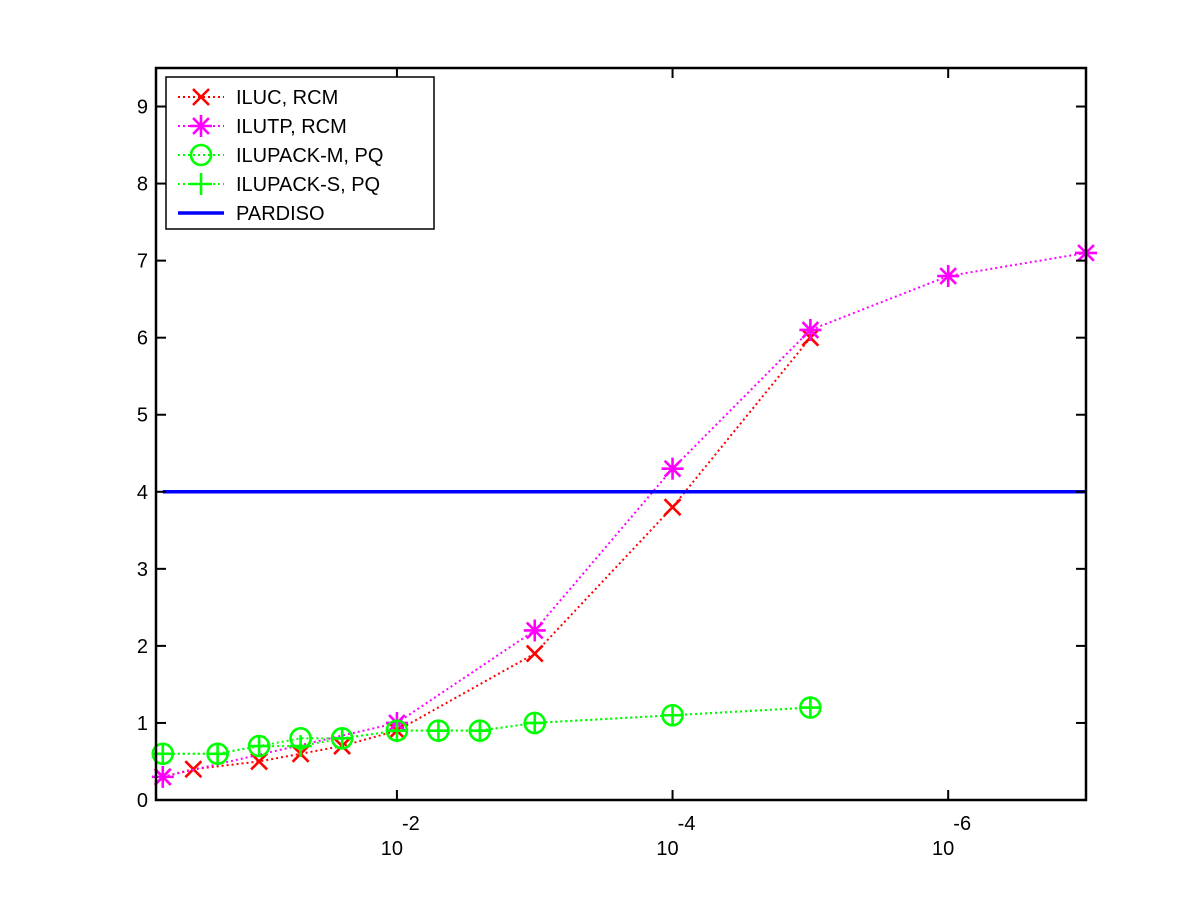 The height and width of the screenshot is (900, 1200). I want to click on legend-entry: ILUPACK-S, PQ, so click(279, 184).